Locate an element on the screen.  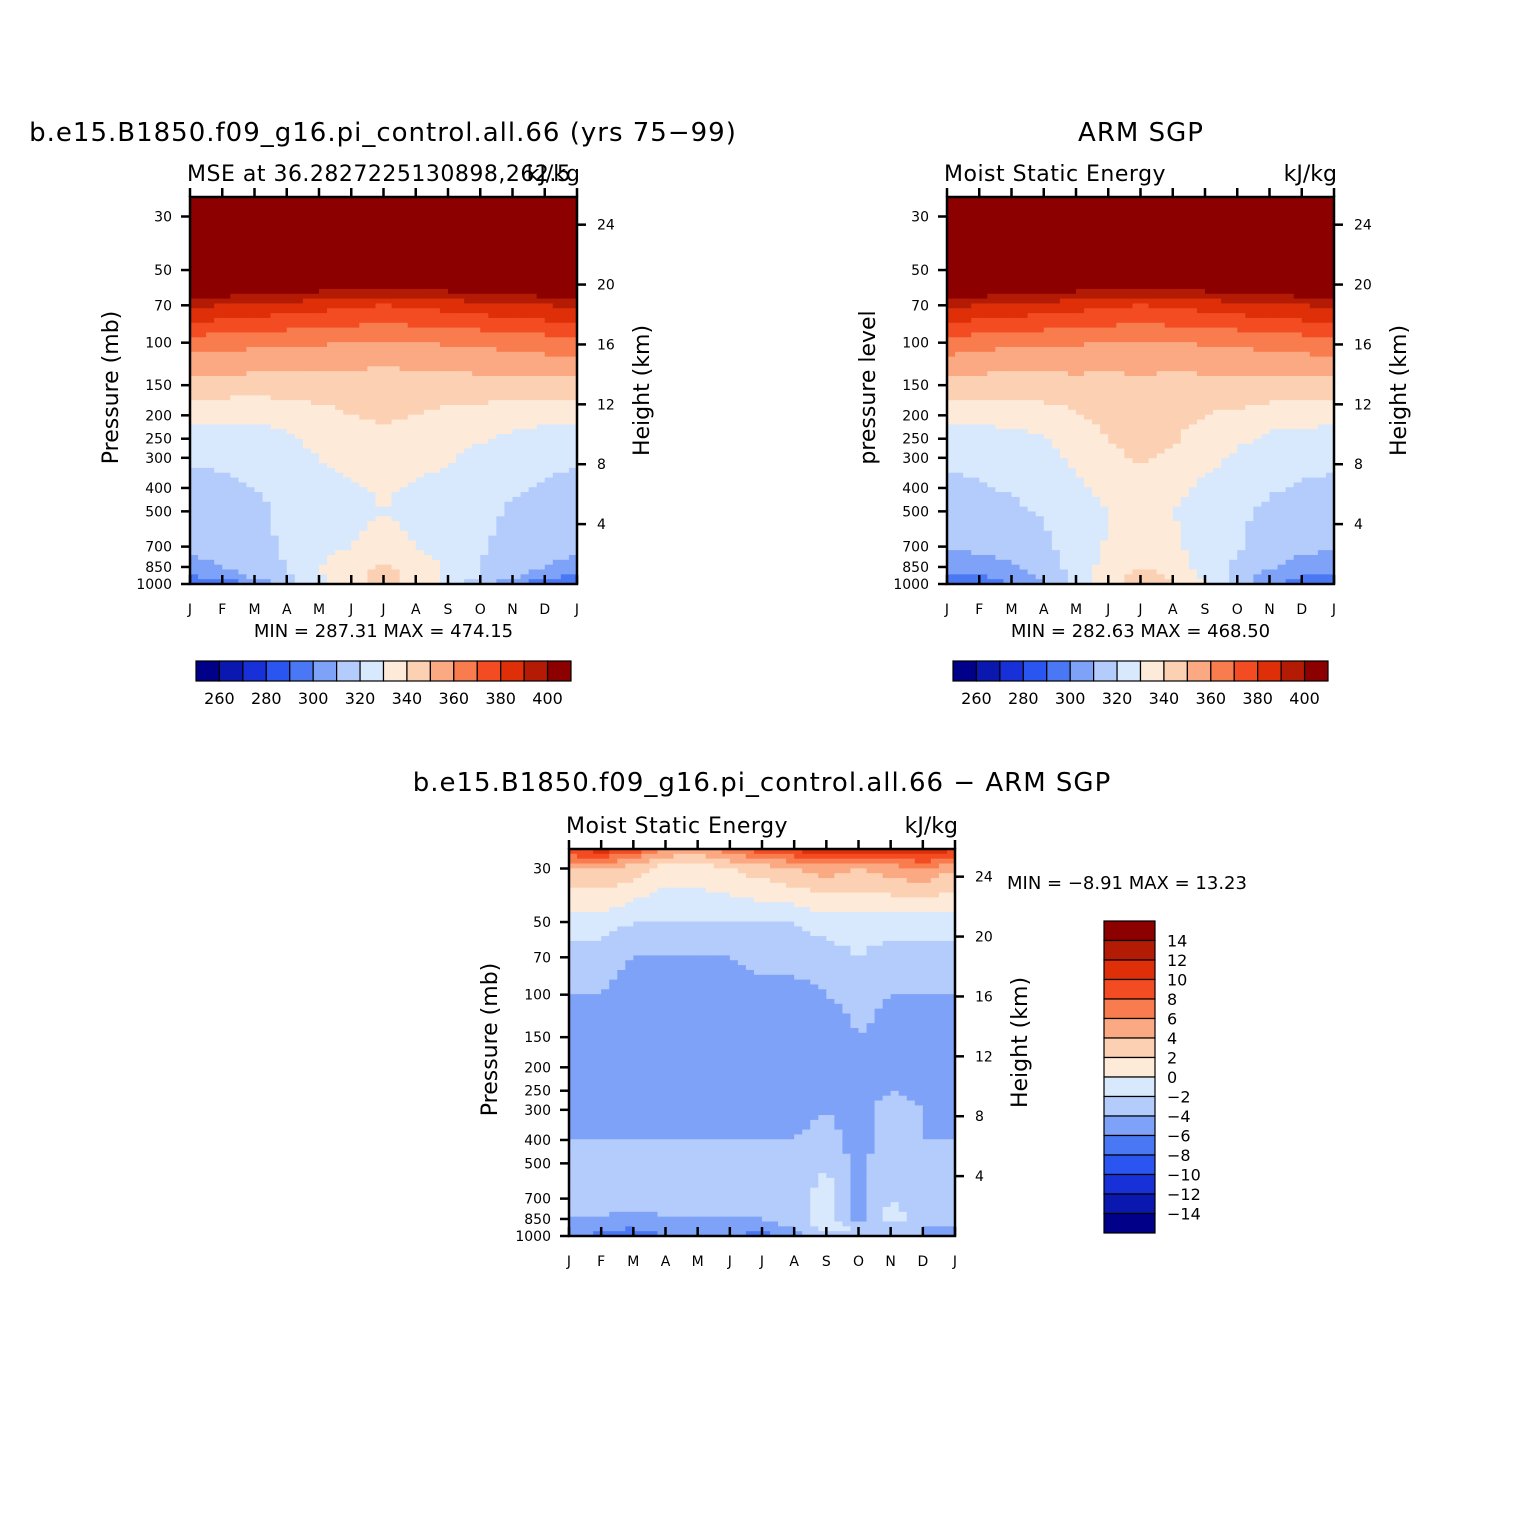
colorbar-swatch is located at coordinates (278, 671).